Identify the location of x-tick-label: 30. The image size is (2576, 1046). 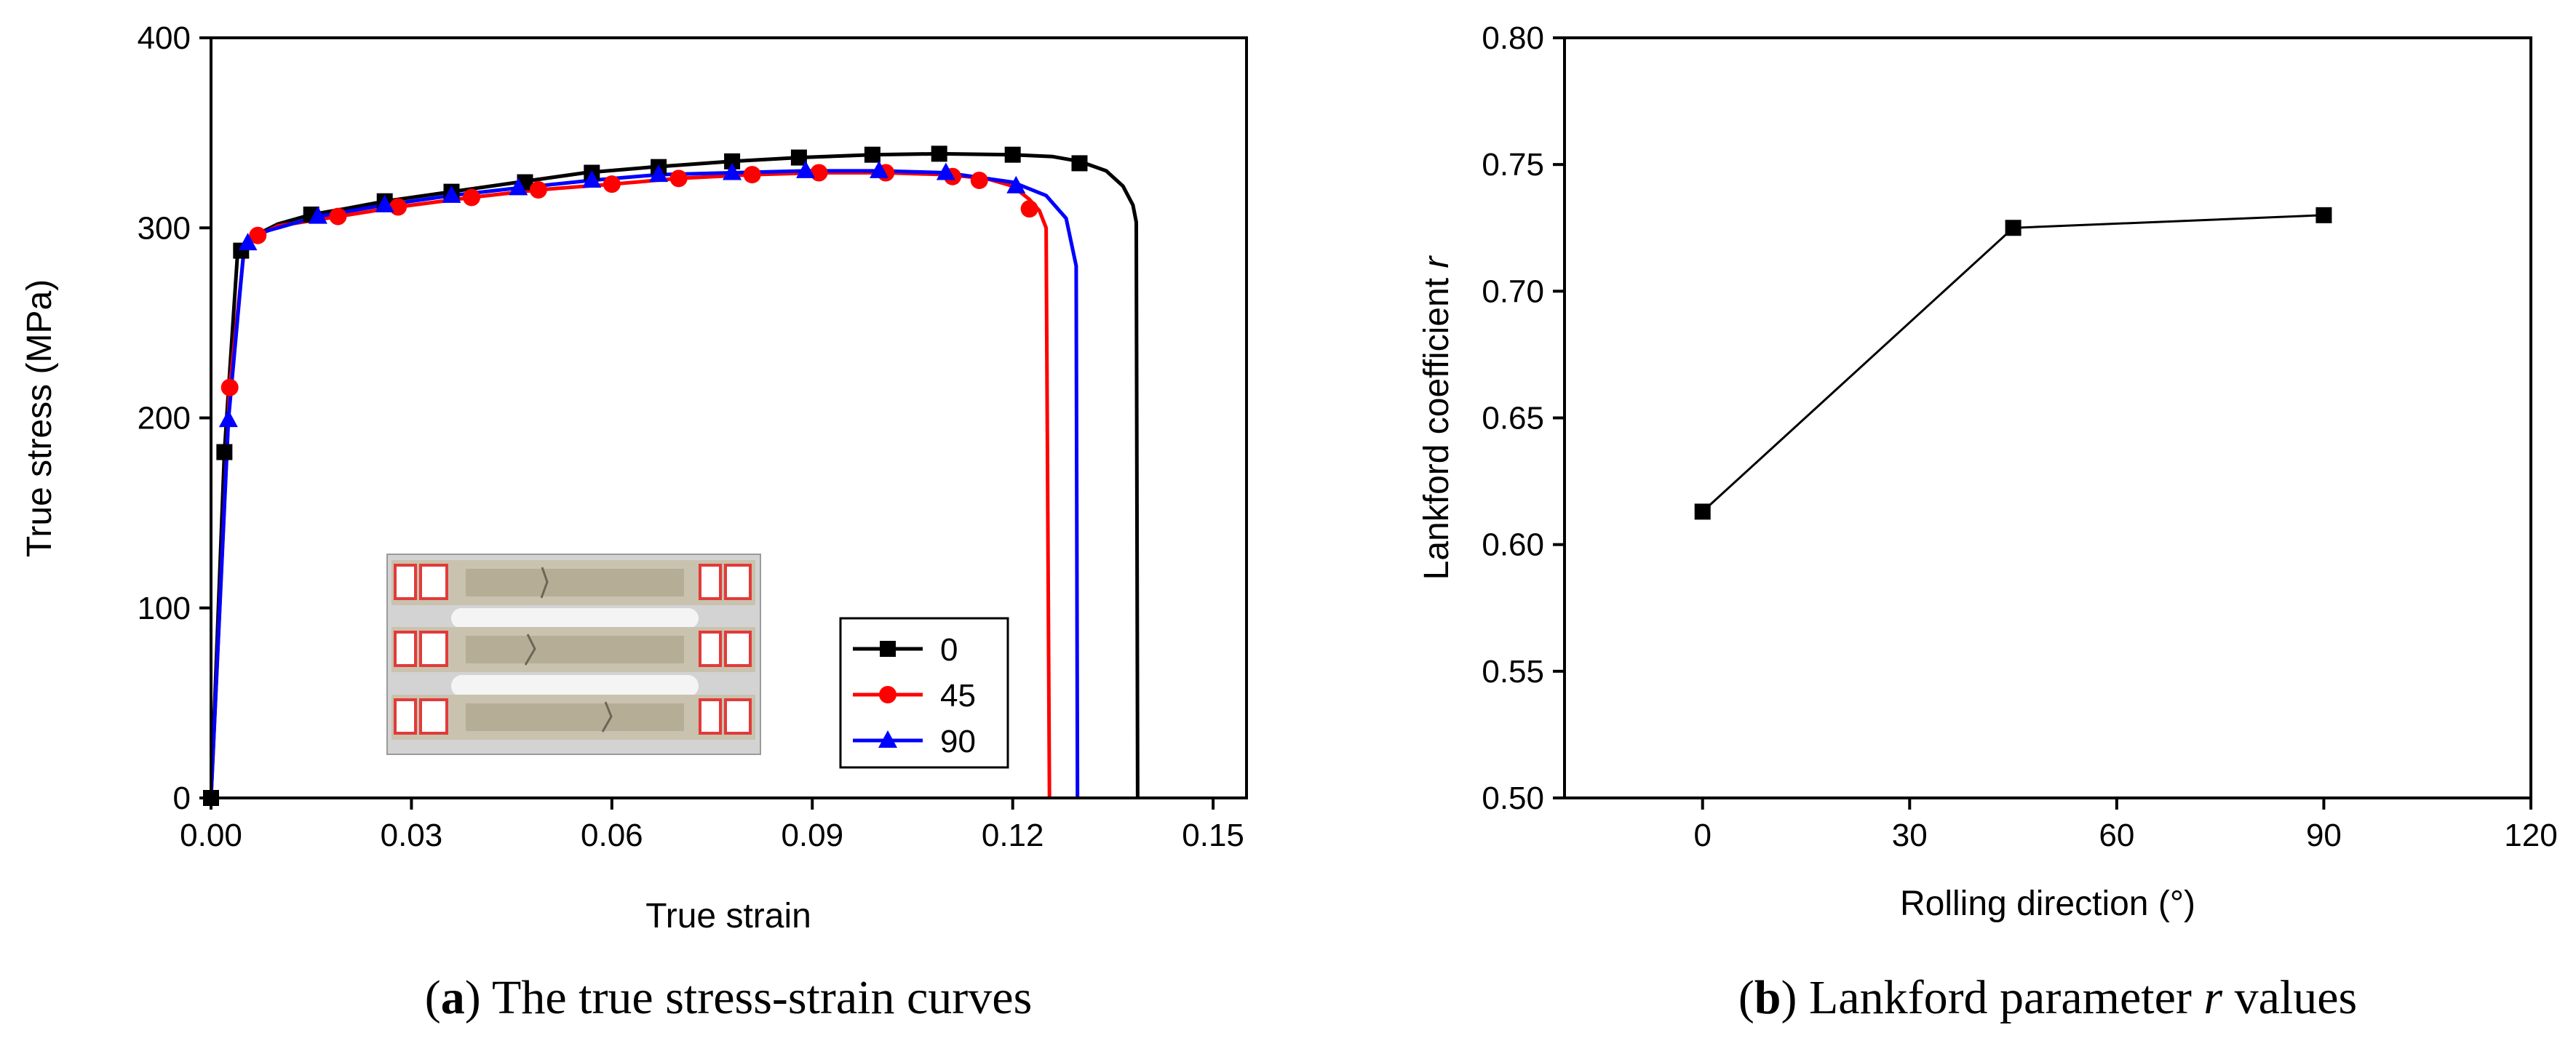
(1910, 835).